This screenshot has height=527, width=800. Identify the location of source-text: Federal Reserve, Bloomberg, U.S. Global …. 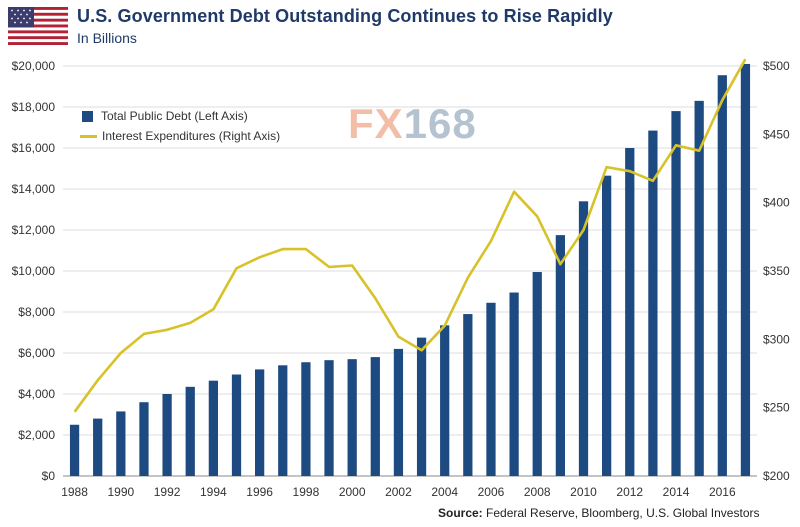
(623, 513).